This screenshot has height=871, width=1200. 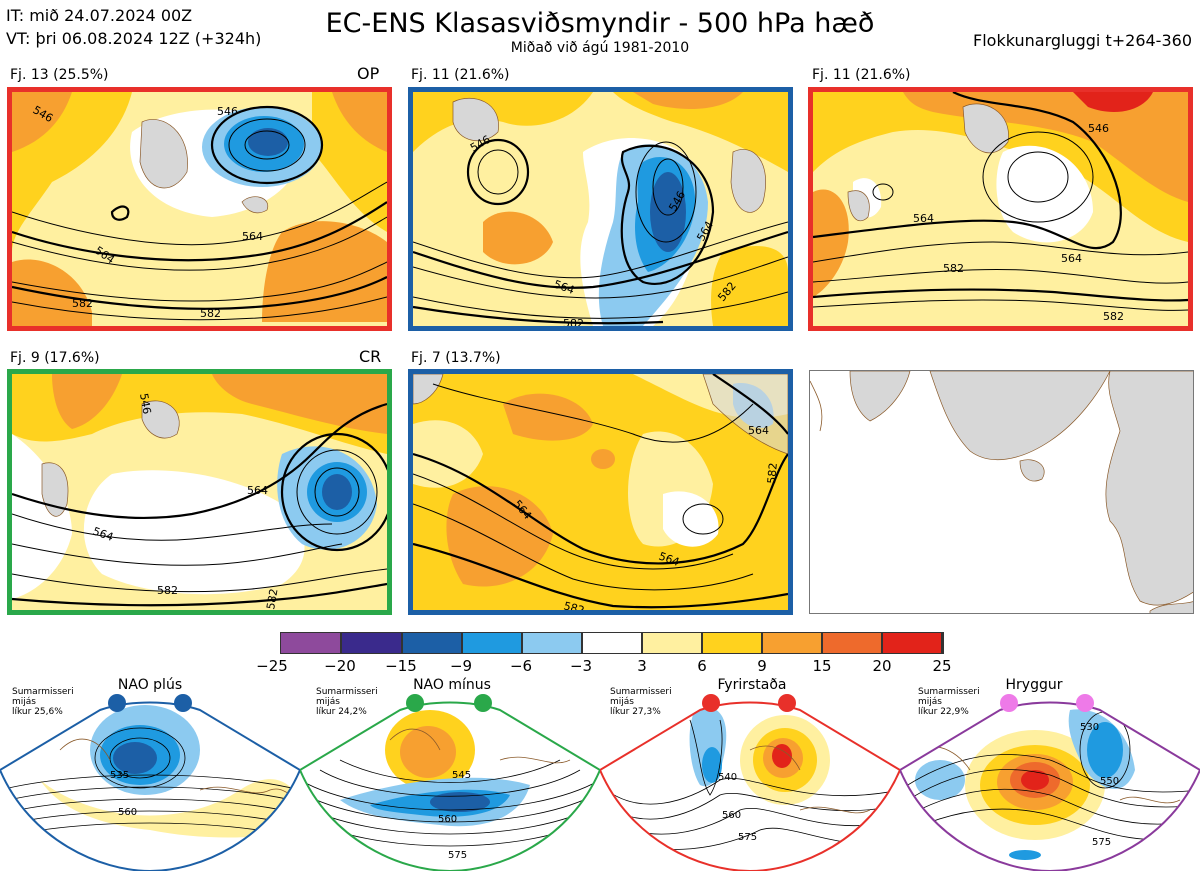 What do you see at coordinates (942, 666) in the screenshot?
I see `colorbar-tick: 25` at bounding box center [942, 666].